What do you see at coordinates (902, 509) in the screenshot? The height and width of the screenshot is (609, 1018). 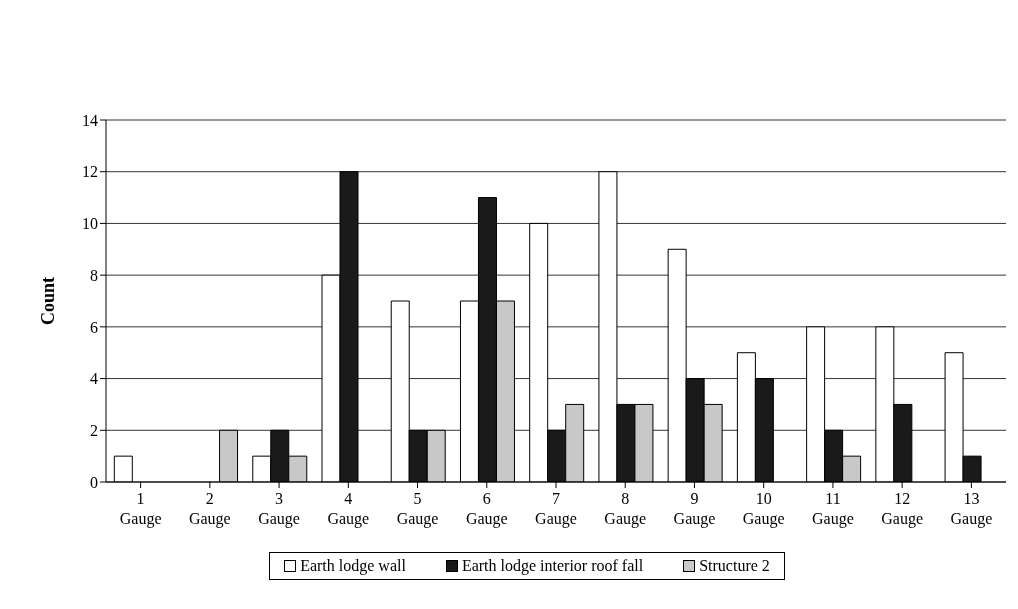 I see `x-tick-label: 12 Gauge` at bounding box center [902, 509].